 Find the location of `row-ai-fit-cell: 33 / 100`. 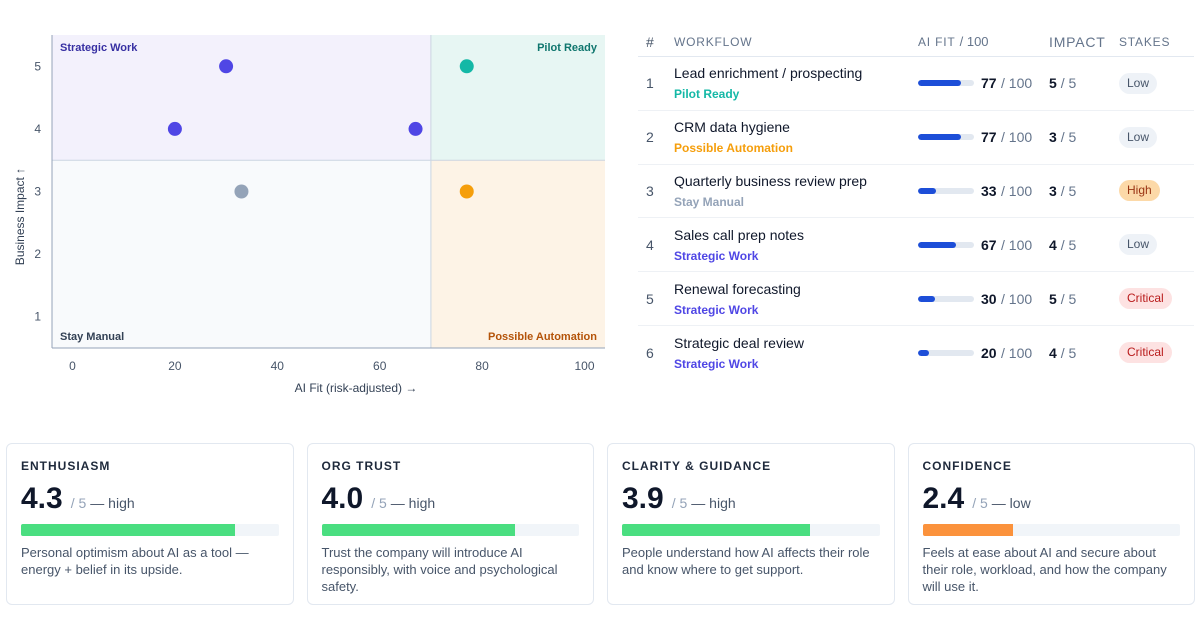

row-ai-fit-cell: 33 / 100 is located at coordinates (983, 191).